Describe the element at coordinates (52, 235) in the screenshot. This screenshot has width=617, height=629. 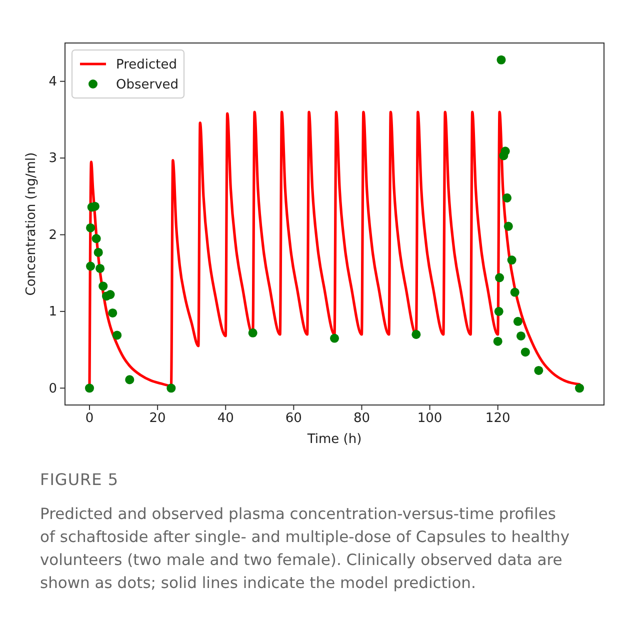
I see `y-tick-label: 2` at that location.